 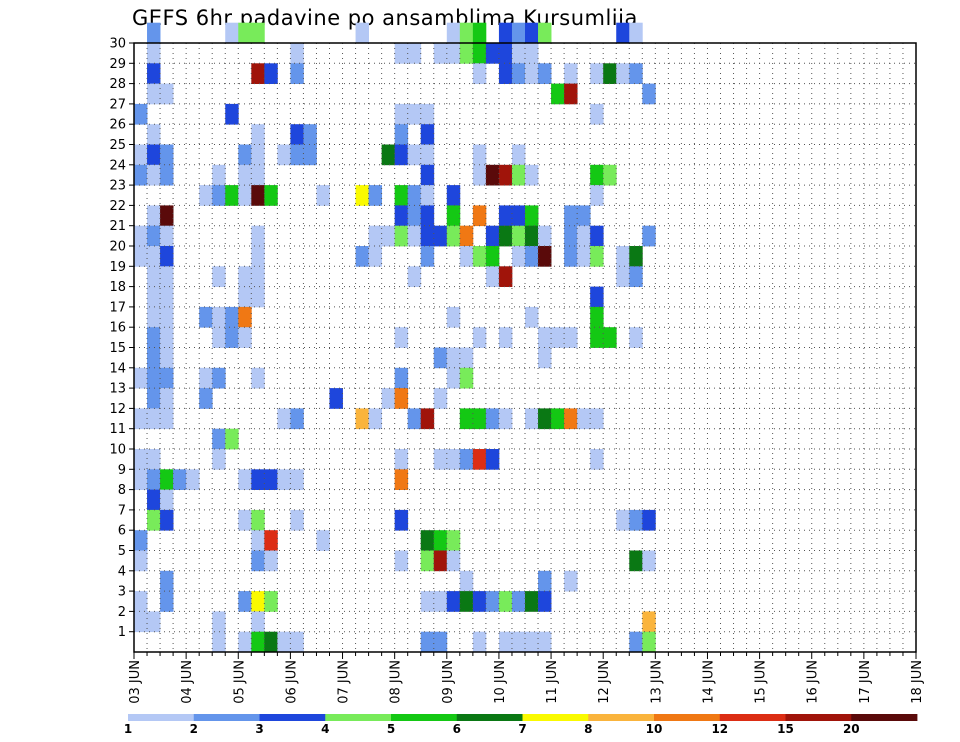 I want to click on x-tick-label: 18 JUN, so click(x=917, y=682).